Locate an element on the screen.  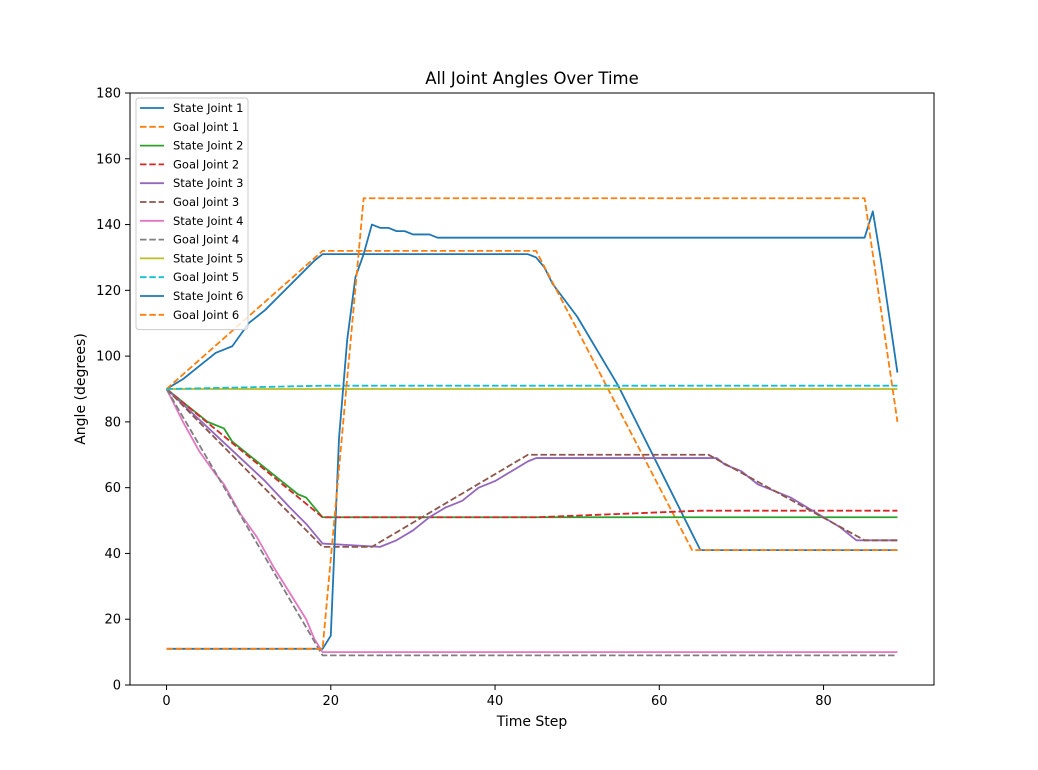
y-tick-label: 60 is located at coordinates (112, 488).